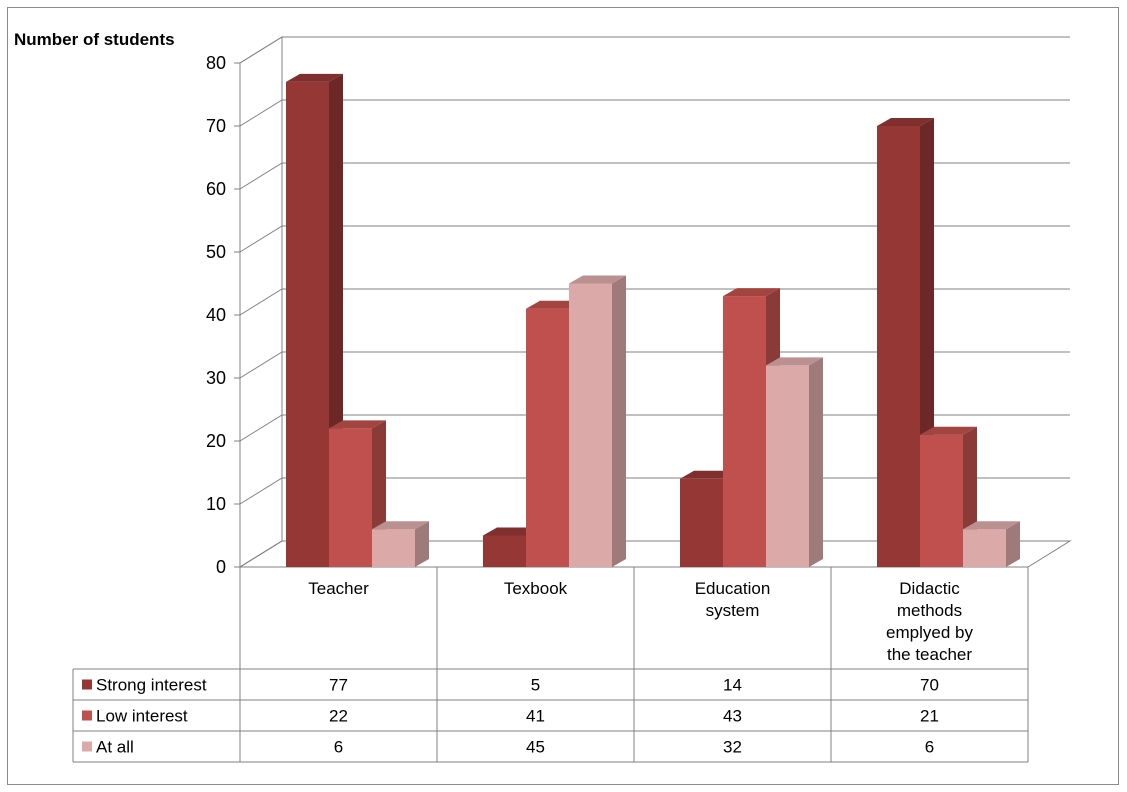 Image resolution: width=1127 pixels, height=792 pixels. I want to click on legend-key-low-interest, so click(87, 715).